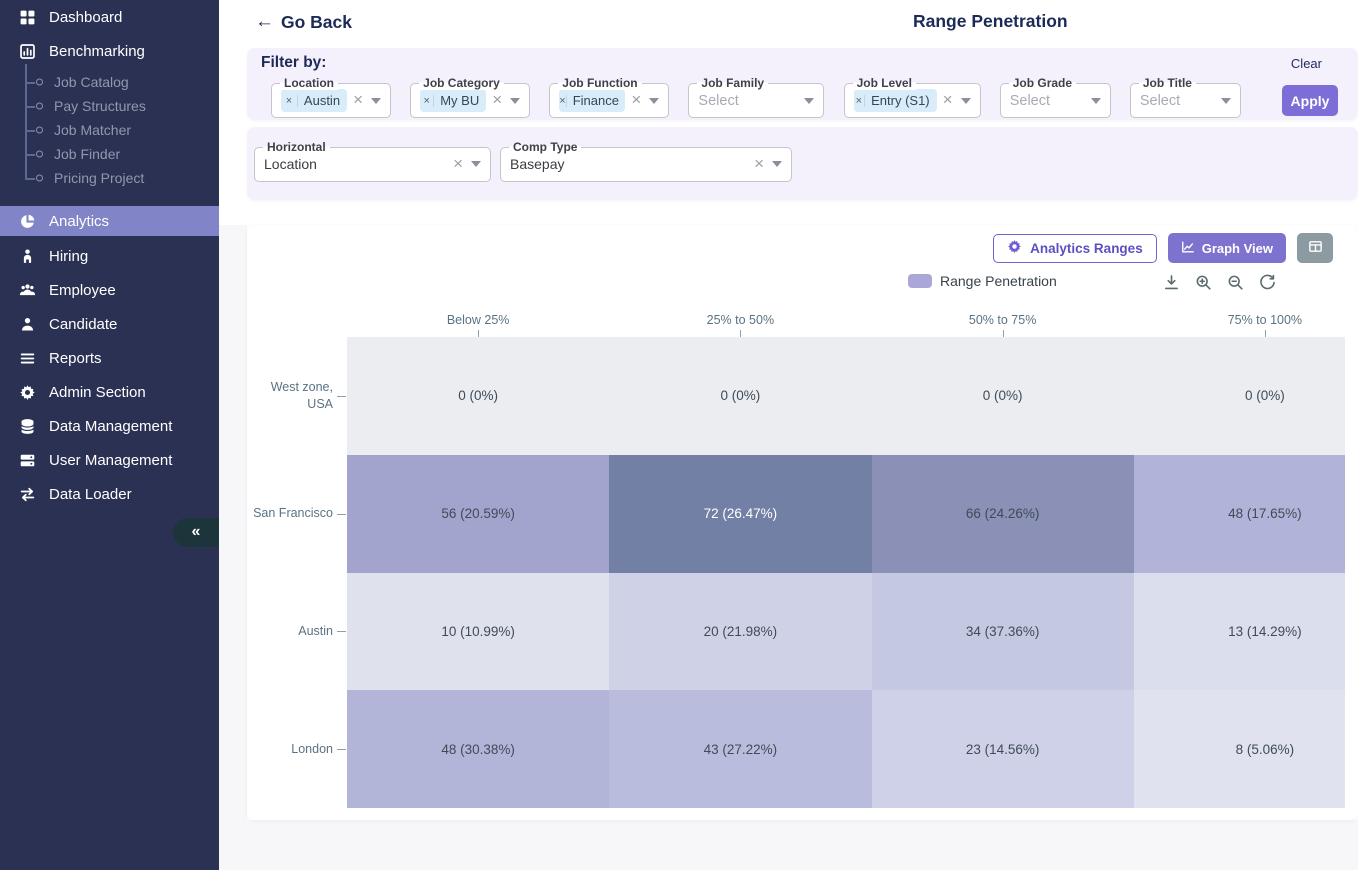 This screenshot has height=870, width=1358. What do you see at coordinates (1309, 100) in the screenshot?
I see `apply-filters-button: Apply` at bounding box center [1309, 100].